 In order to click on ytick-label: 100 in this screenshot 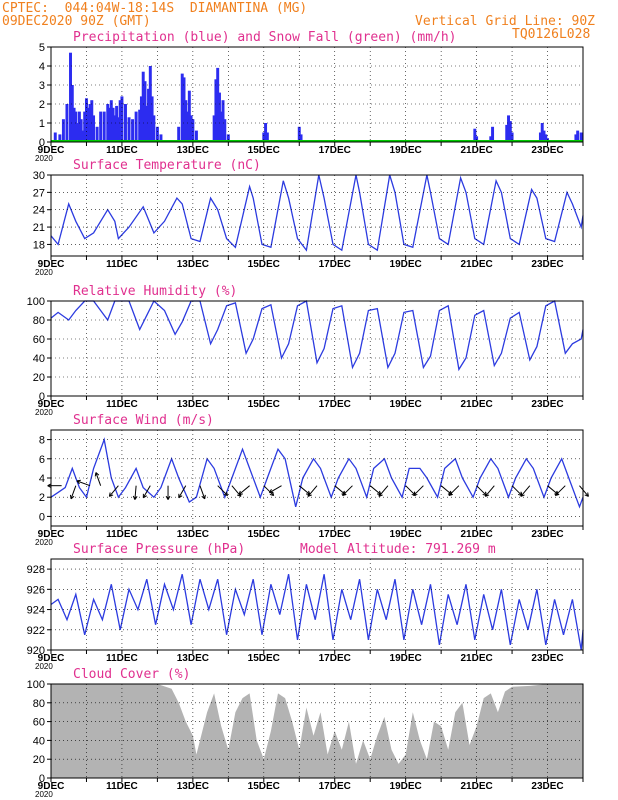, I will do `click(36, 685)`.